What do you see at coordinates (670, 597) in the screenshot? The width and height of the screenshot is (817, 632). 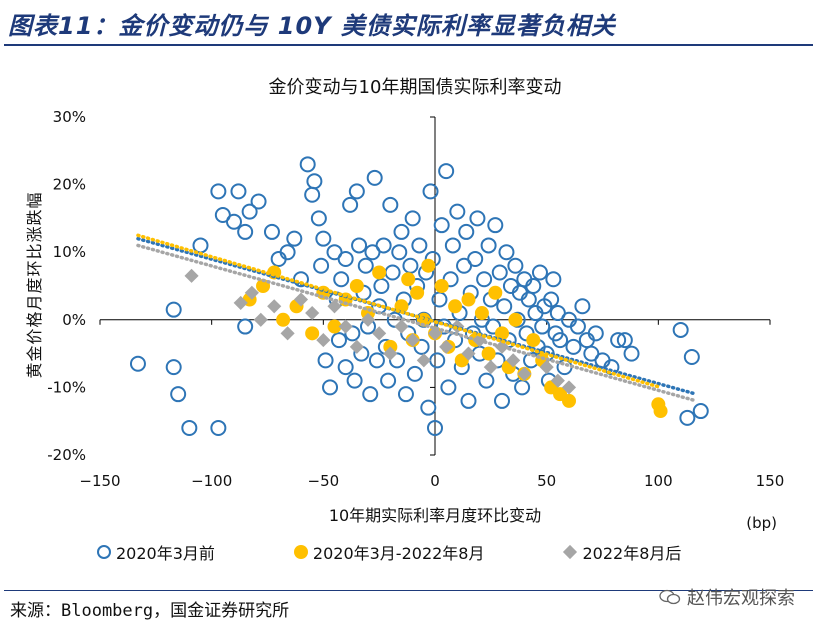 I see `wechat-icon` at bounding box center [670, 597].